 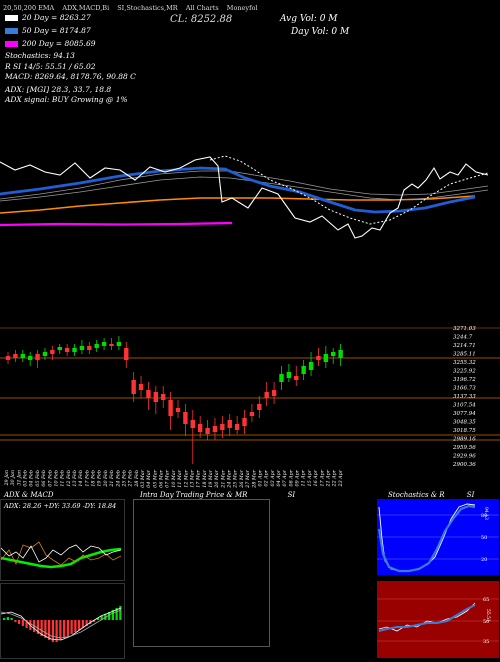 I want to click on si-panel: 65 55.51 50 35, so click(x=438, y=619).